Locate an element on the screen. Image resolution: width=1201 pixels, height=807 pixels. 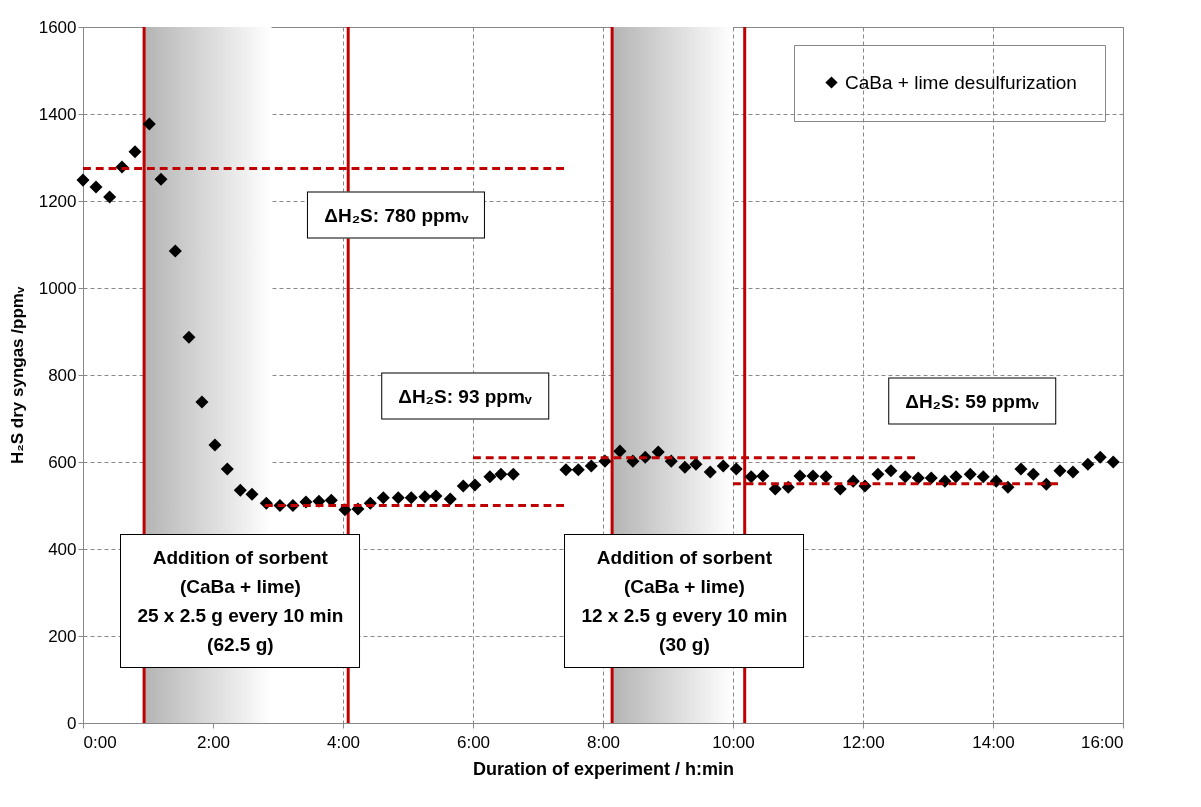
x-tick-label: 14:00 is located at coordinates (993, 742).